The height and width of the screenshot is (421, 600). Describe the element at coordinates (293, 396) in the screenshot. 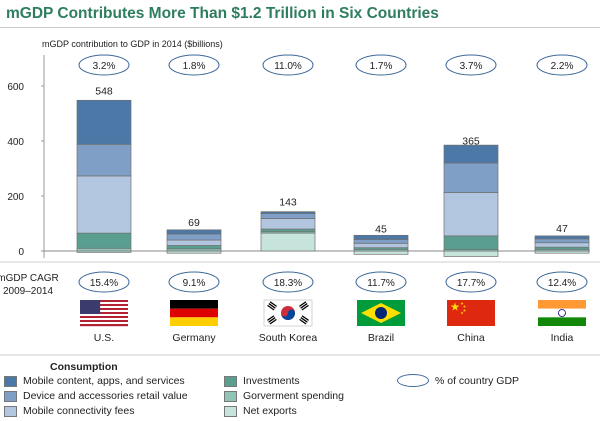

I see `legend-label: Gorverment spending` at that location.